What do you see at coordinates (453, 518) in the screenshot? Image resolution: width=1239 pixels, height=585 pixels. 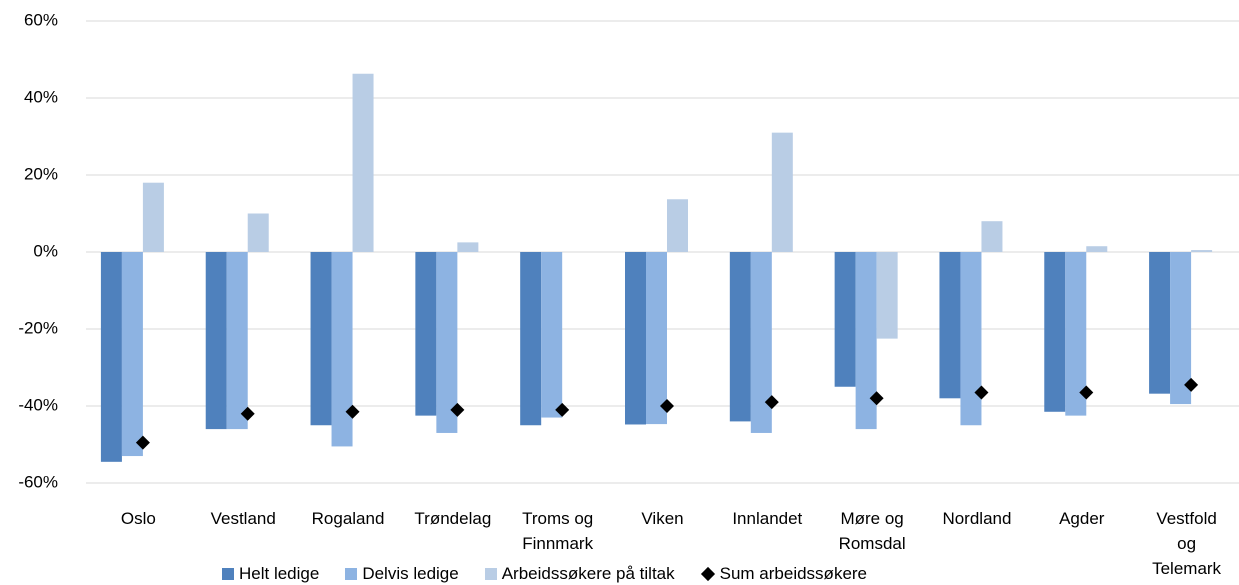 I see `x-tick-label: Trøndelag` at bounding box center [453, 518].